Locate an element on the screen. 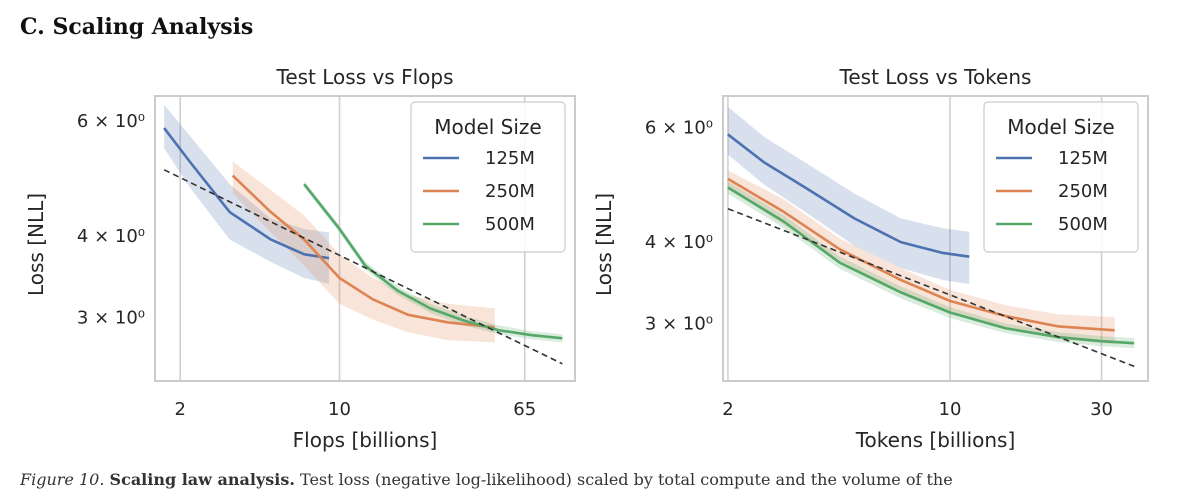 The width and height of the screenshot is (1177, 489). chart-title: Test Loss vs Flops is located at coordinates (365, 77).